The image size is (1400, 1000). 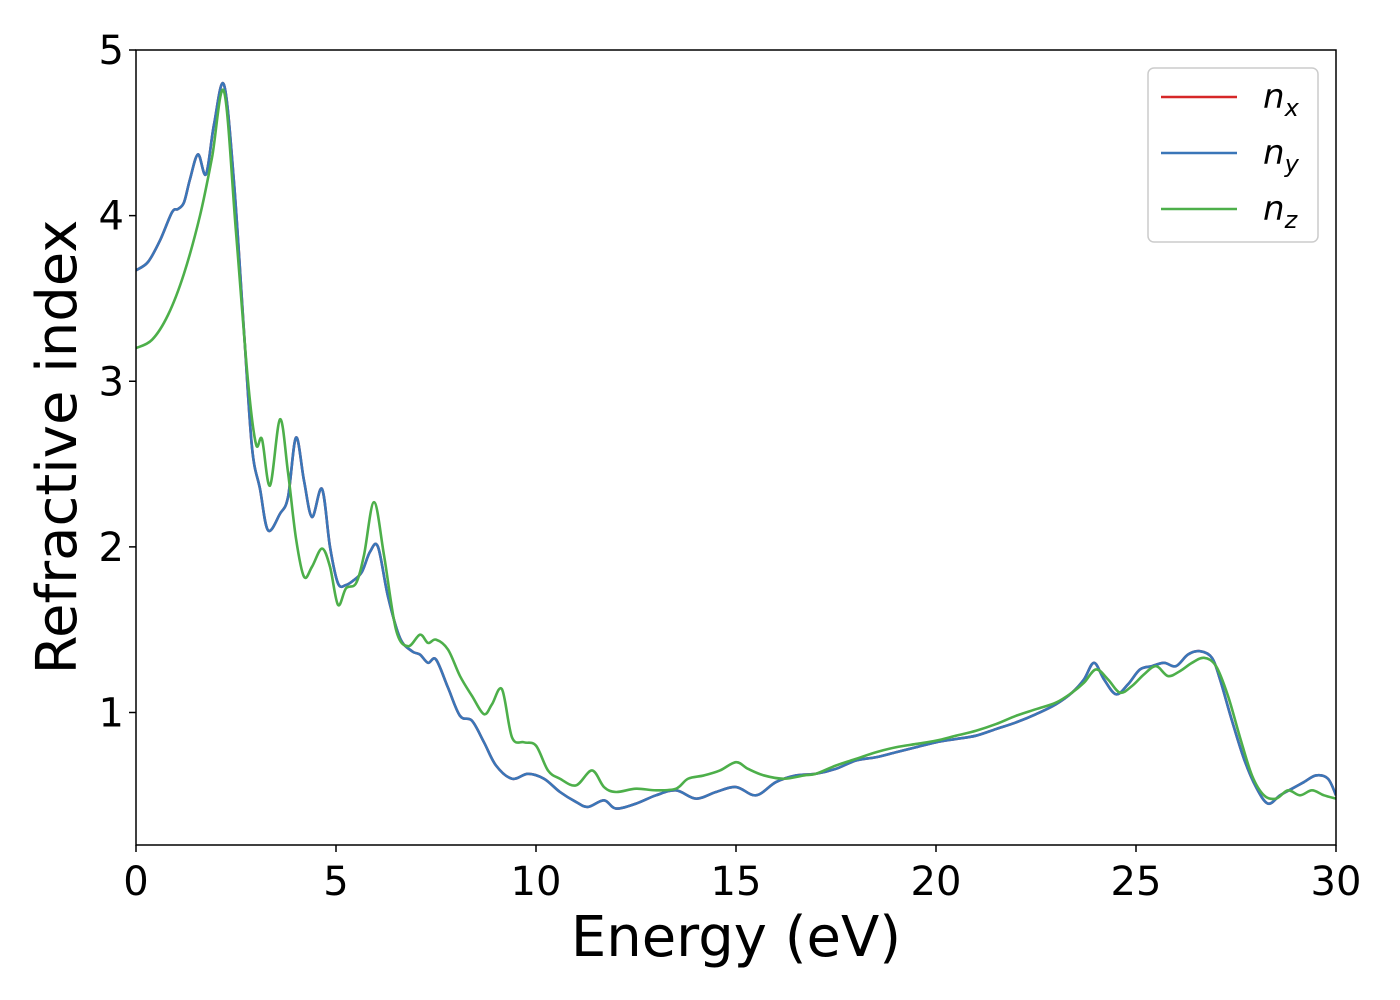 I want to click on legend-box, so click(x=1233, y=155).